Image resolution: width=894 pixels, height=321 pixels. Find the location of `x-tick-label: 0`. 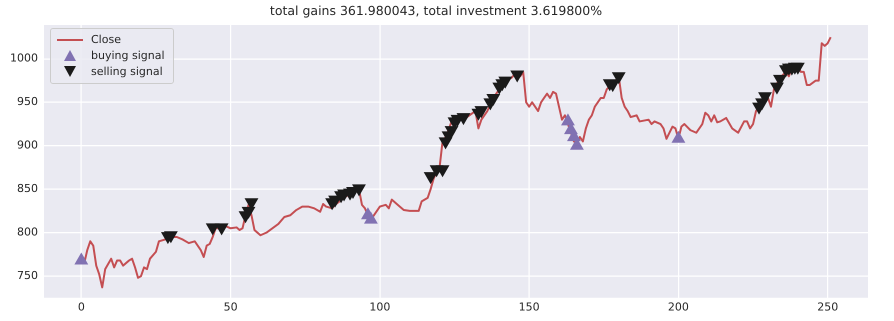

x-tick-label: 0 is located at coordinates (81, 307).